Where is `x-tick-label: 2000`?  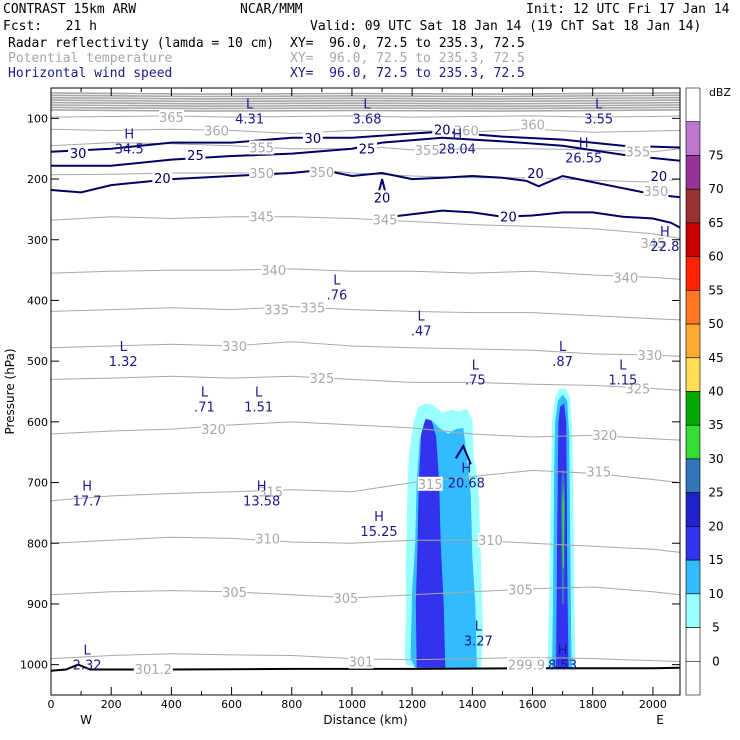 x-tick-label: 2000 is located at coordinates (653, 704).